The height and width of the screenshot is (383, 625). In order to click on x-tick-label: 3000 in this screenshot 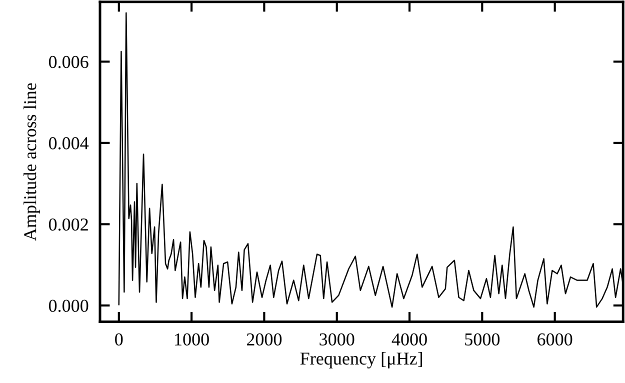, I will do `click(337, 339)`.